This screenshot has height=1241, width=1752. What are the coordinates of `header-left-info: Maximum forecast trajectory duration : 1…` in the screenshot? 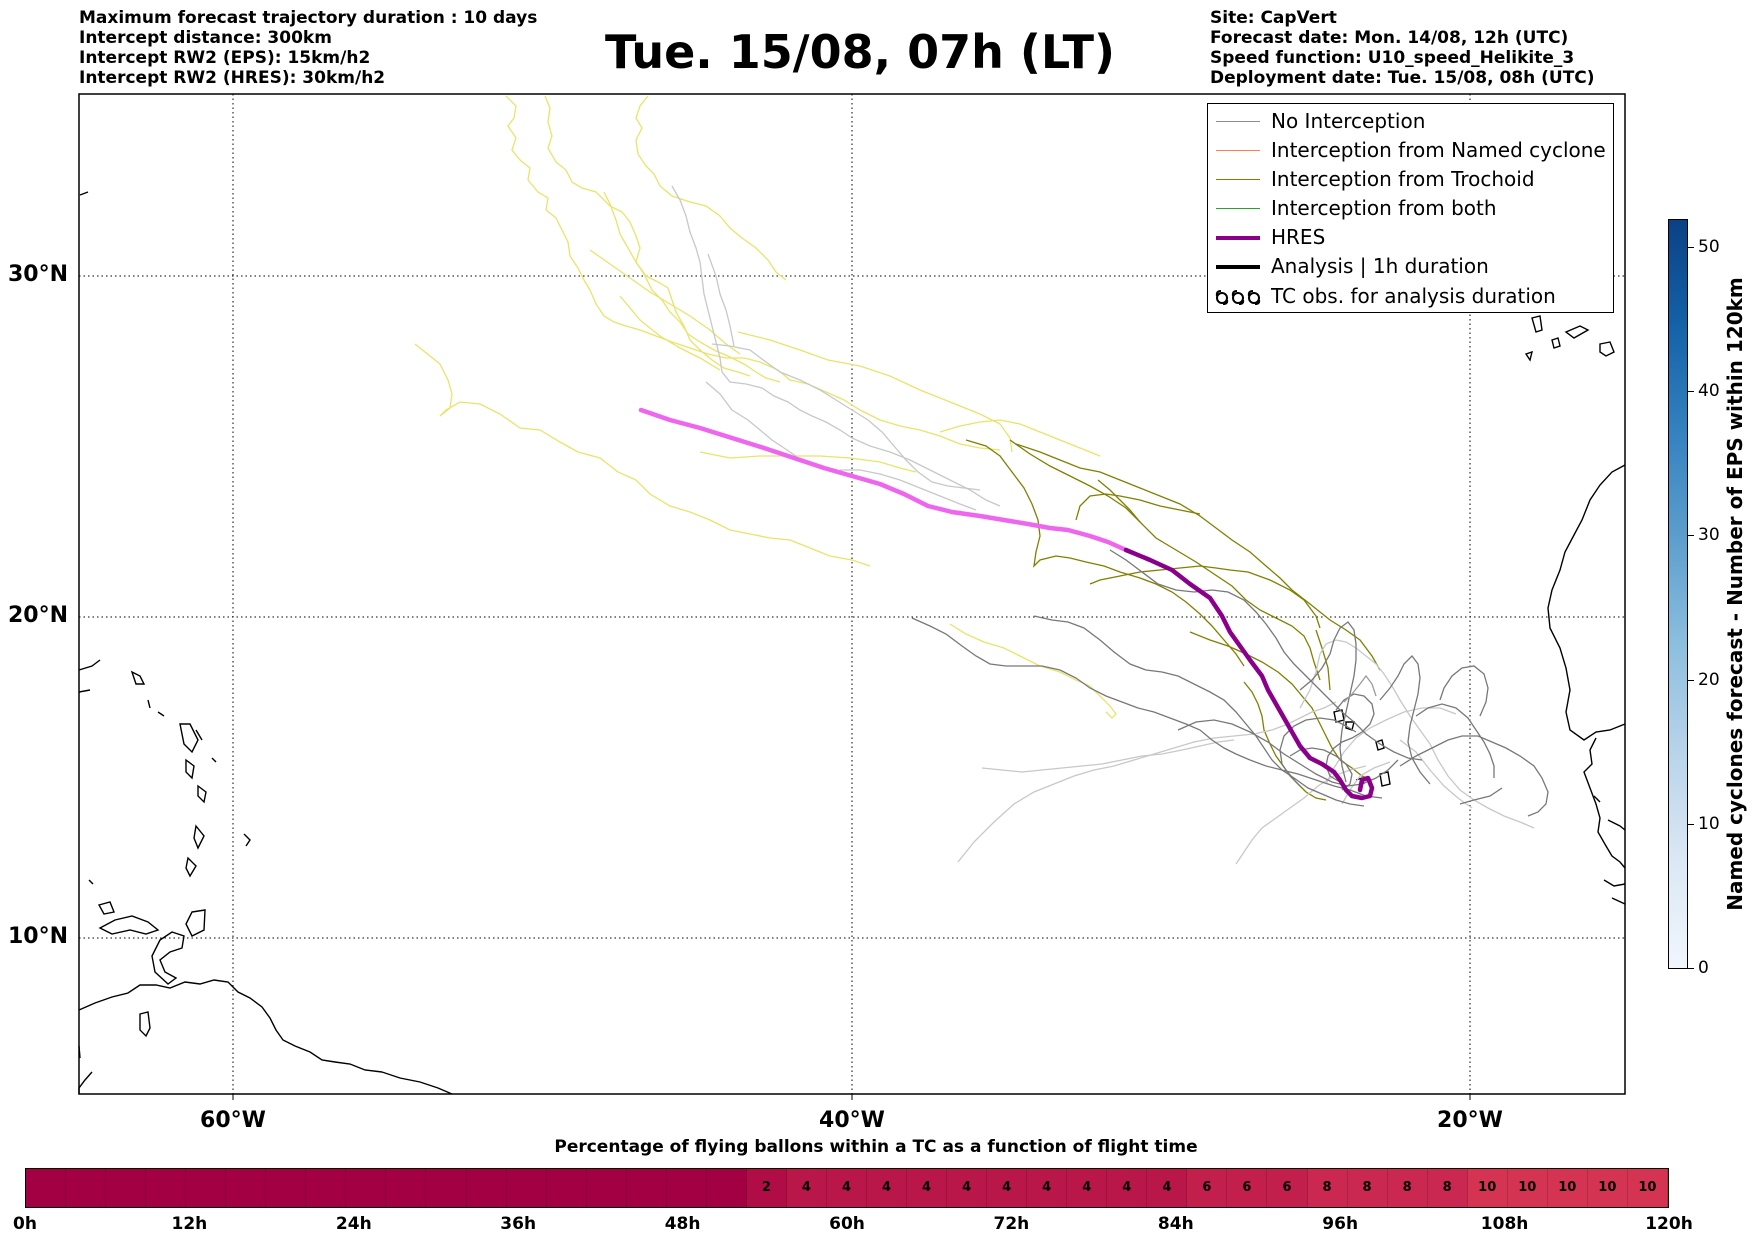 It's located at (308, 48).